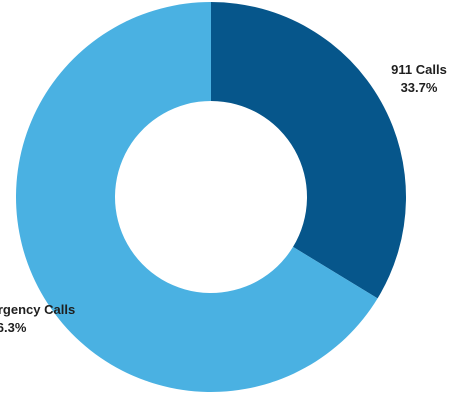  I want to click on slice-label-1: Non-Emergency Calls 66.3%, so click(37, 318).